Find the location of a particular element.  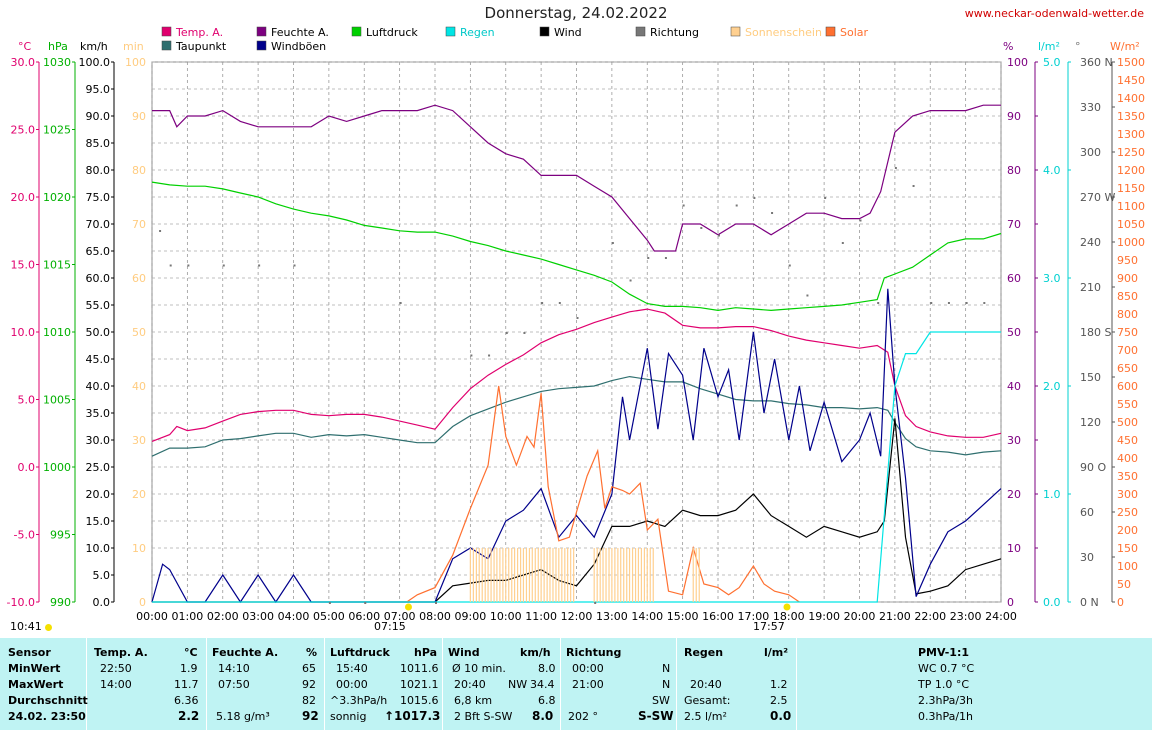

wind-max-value: 34.4 is located at coordinates (542, 684).